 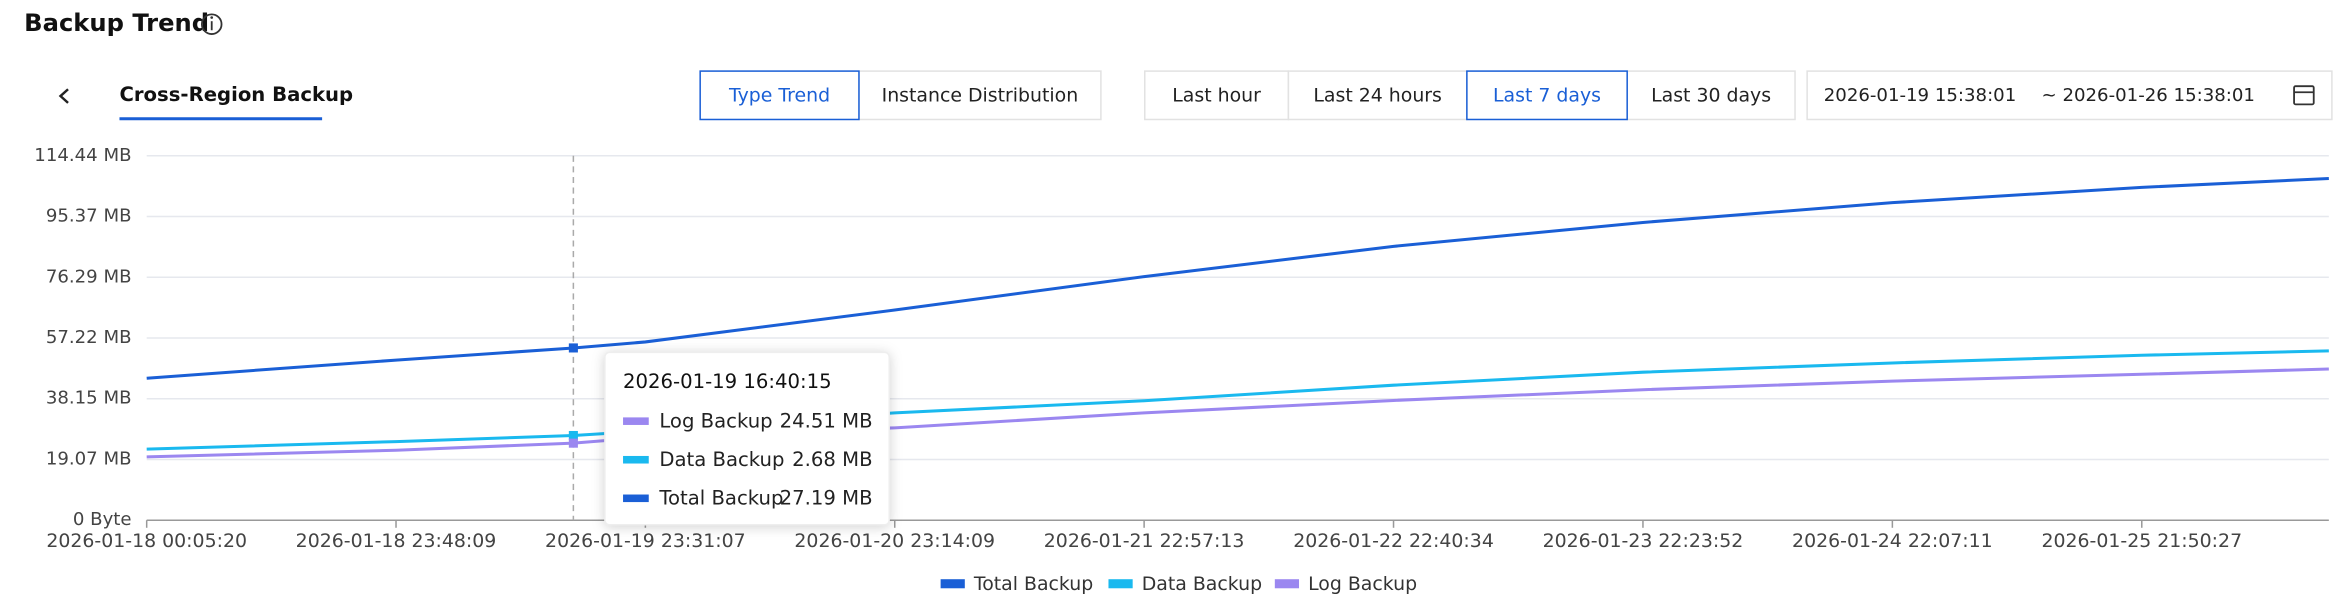 What do you see at coordinates (720, 498) in the screenshot?
I see `tooltip-name: Total Backup` at bounding box center [720, 498].